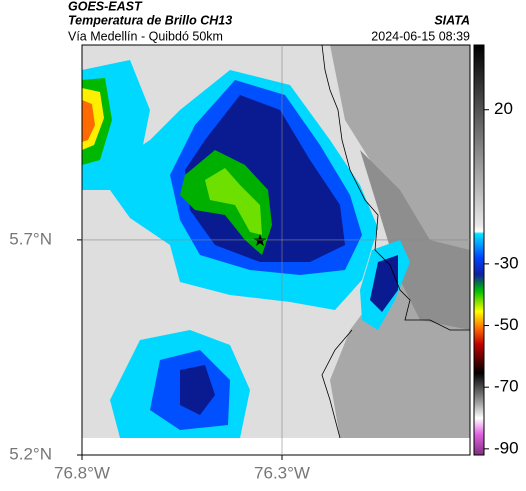 This screenshot has width=526, height=491. I want to click on lon-tick-label: 76.3°W, so click(282, 472).